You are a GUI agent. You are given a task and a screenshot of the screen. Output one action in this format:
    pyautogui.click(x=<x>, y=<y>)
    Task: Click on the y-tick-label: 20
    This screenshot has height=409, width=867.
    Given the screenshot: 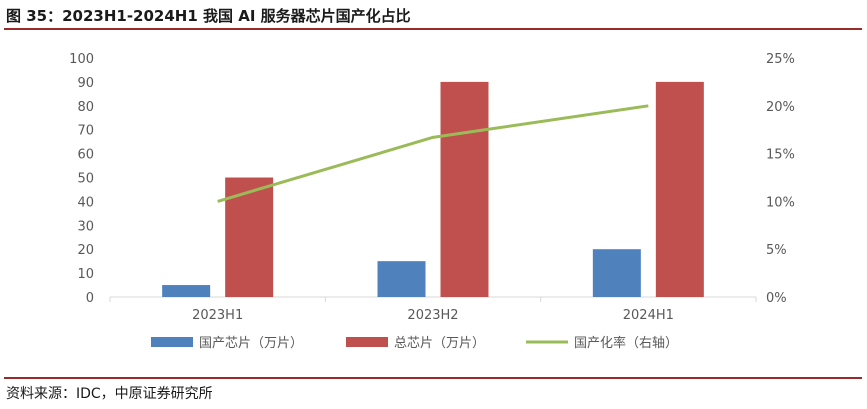 What is the action you would take?
    pyautogui.click(x=85, y=250)
    